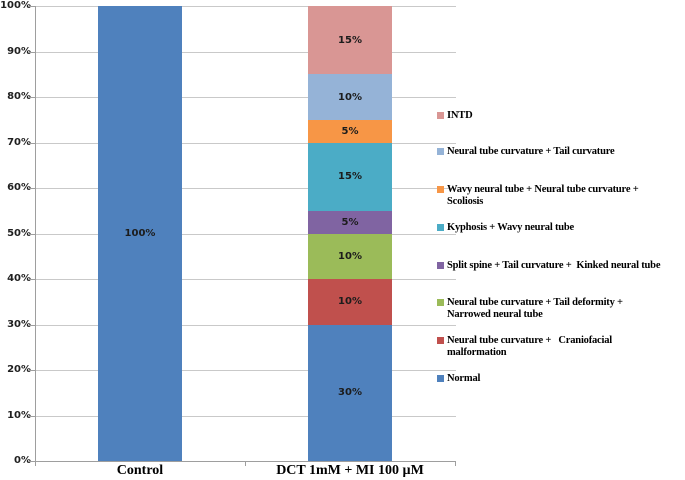  What do you see at coordinates (22, 460) in the screenshot?
I see `y-tick-label: 0%` at bounding box center [22, 460].